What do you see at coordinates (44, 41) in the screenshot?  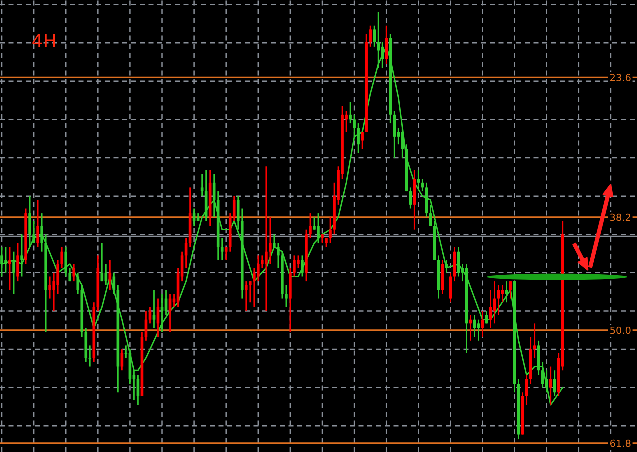 I see `text: 4H` at bounding box center [44, 41].